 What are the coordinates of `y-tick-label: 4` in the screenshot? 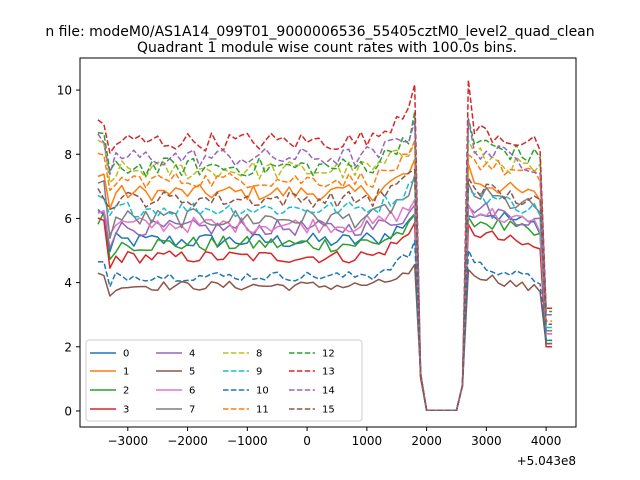 It's located at (68, 283).